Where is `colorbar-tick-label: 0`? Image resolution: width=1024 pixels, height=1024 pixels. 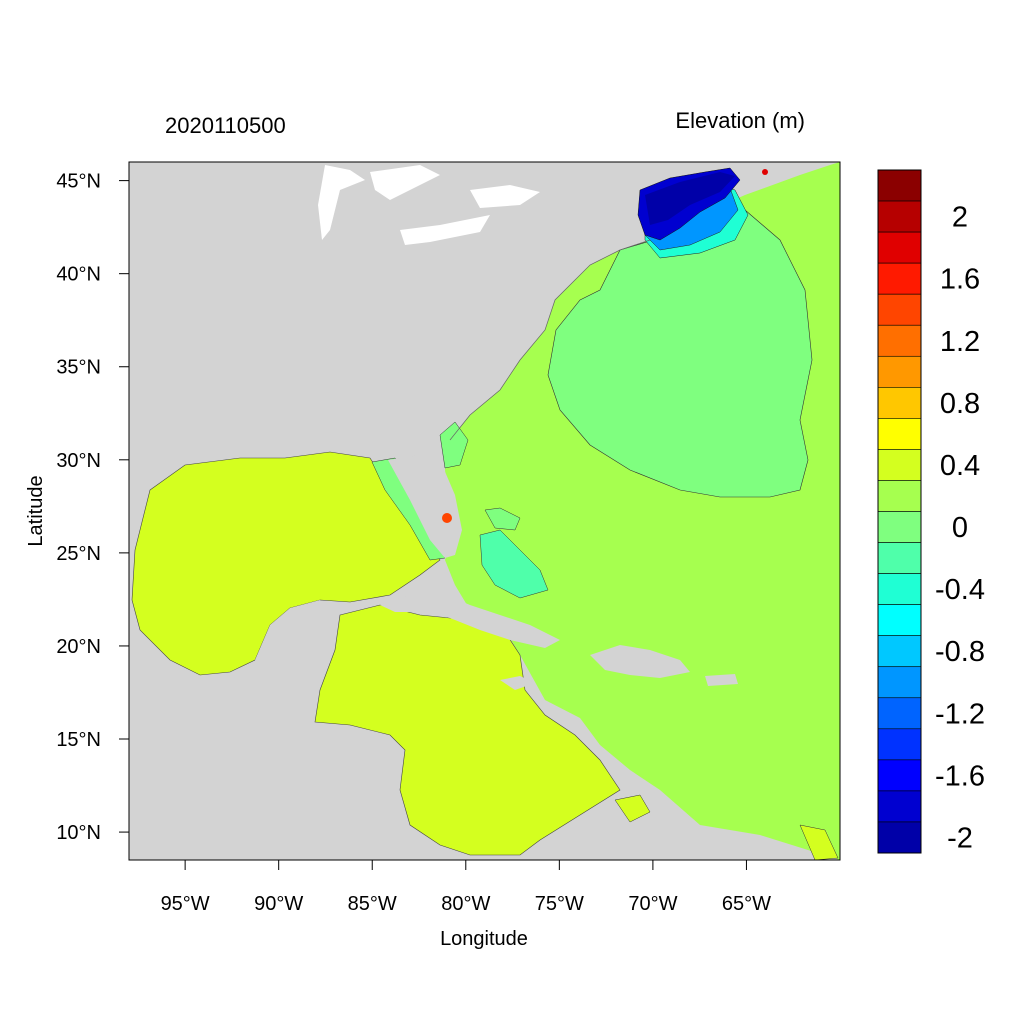 colorbar-tick-label: 0 is located at coordinates (960, 528).